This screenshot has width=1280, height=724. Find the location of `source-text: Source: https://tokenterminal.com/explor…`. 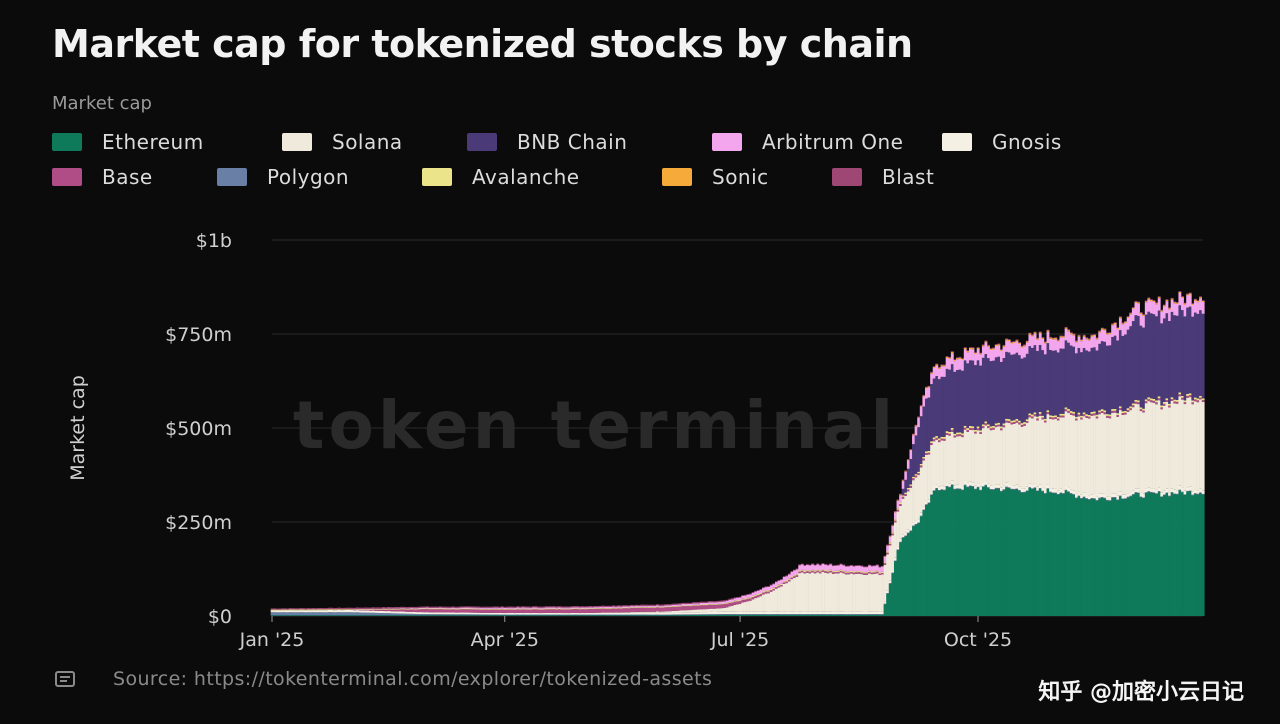

source-text: Source: https://tokenterminal.com/explor… is located at coordinates (412, 679).